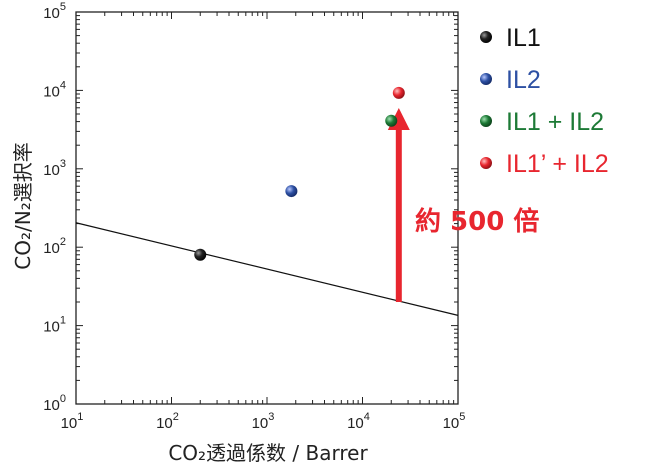 The height and width of the screenshot is (470, 650). Describe the element at coordinates (544, 101) in the screenshot. I see `legend: IL1 IL2 IL1 + IL2 IL1’ + IL2` at that location.